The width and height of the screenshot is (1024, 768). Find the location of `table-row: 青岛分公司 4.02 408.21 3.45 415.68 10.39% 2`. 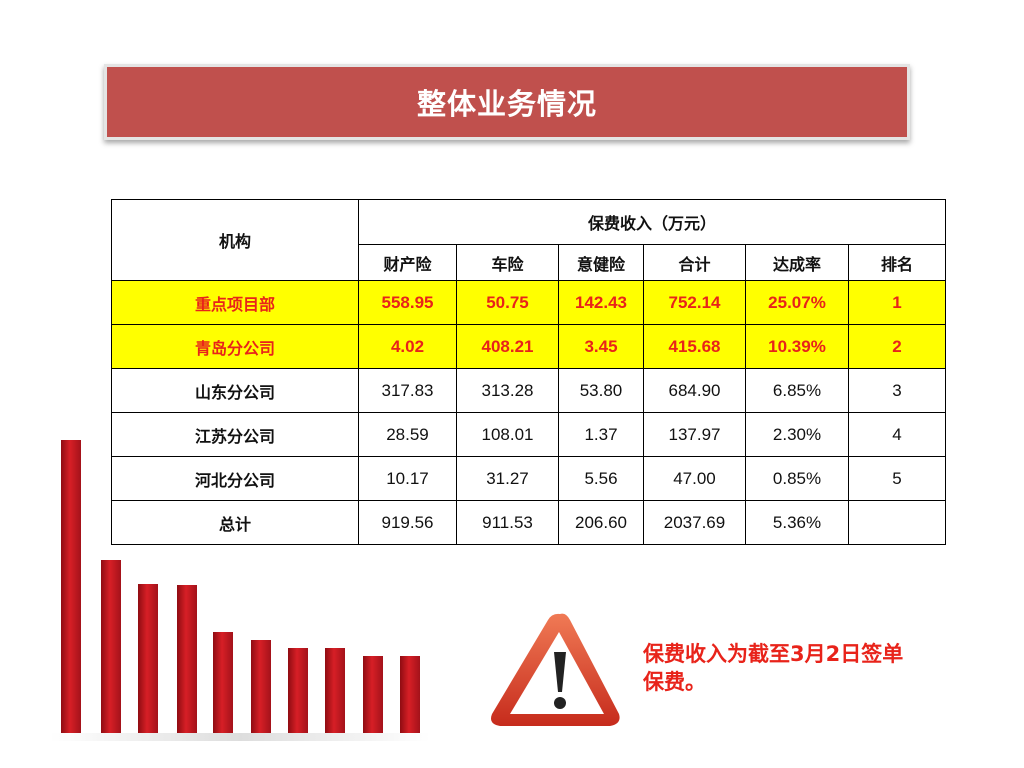

table-row: 青岛分公司 4.02 408.21 3.45 415.68 10.39% 2 is located at coordinates (529, 346).